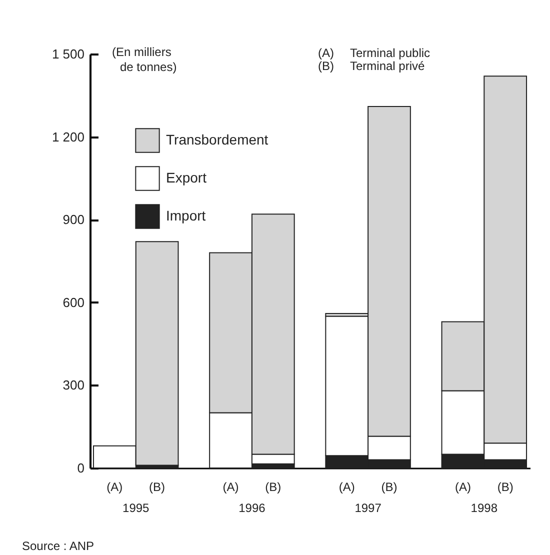 This screenshot has width=550, height=555. I want to click on y-axis-title: (En milliers de tonnes), so click(144, 59).